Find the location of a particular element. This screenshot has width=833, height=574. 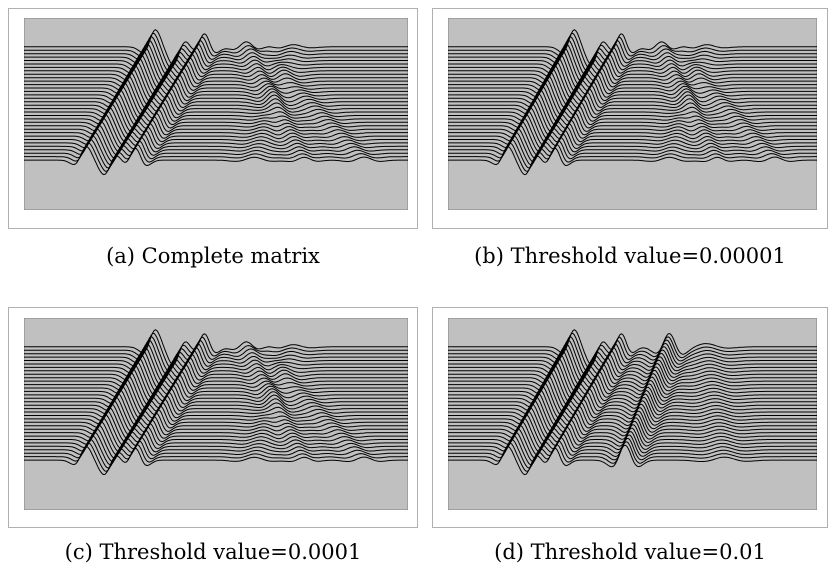

panel-c-caption: (c) Threshold value=0.0001 is located at coordinates (213, 552).